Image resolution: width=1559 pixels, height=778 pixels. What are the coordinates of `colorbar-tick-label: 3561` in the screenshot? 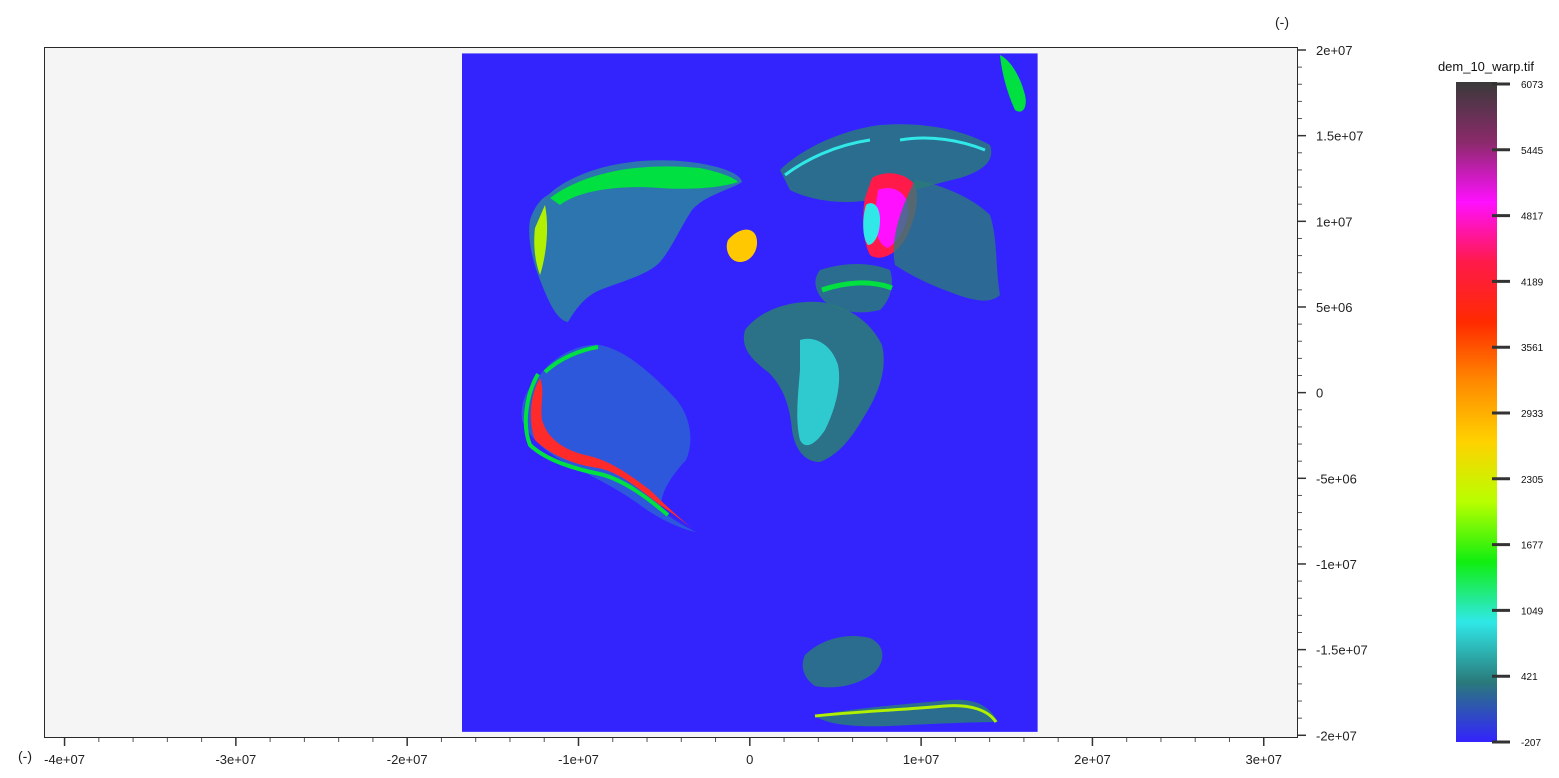 It's located at (1532, 348).